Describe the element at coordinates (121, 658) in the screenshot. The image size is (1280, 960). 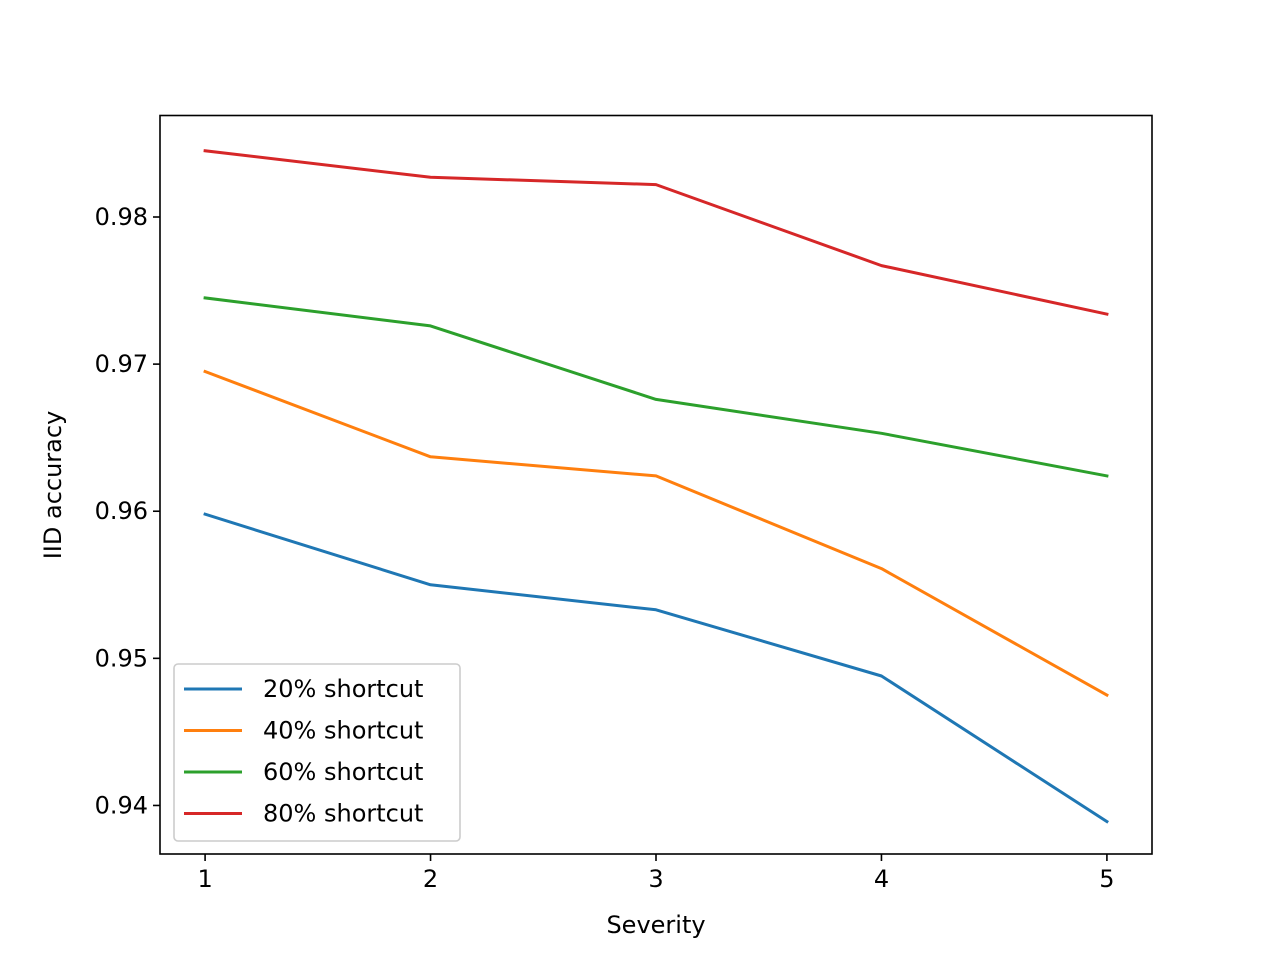
I see `y-tick-label: 0.95` at that location.